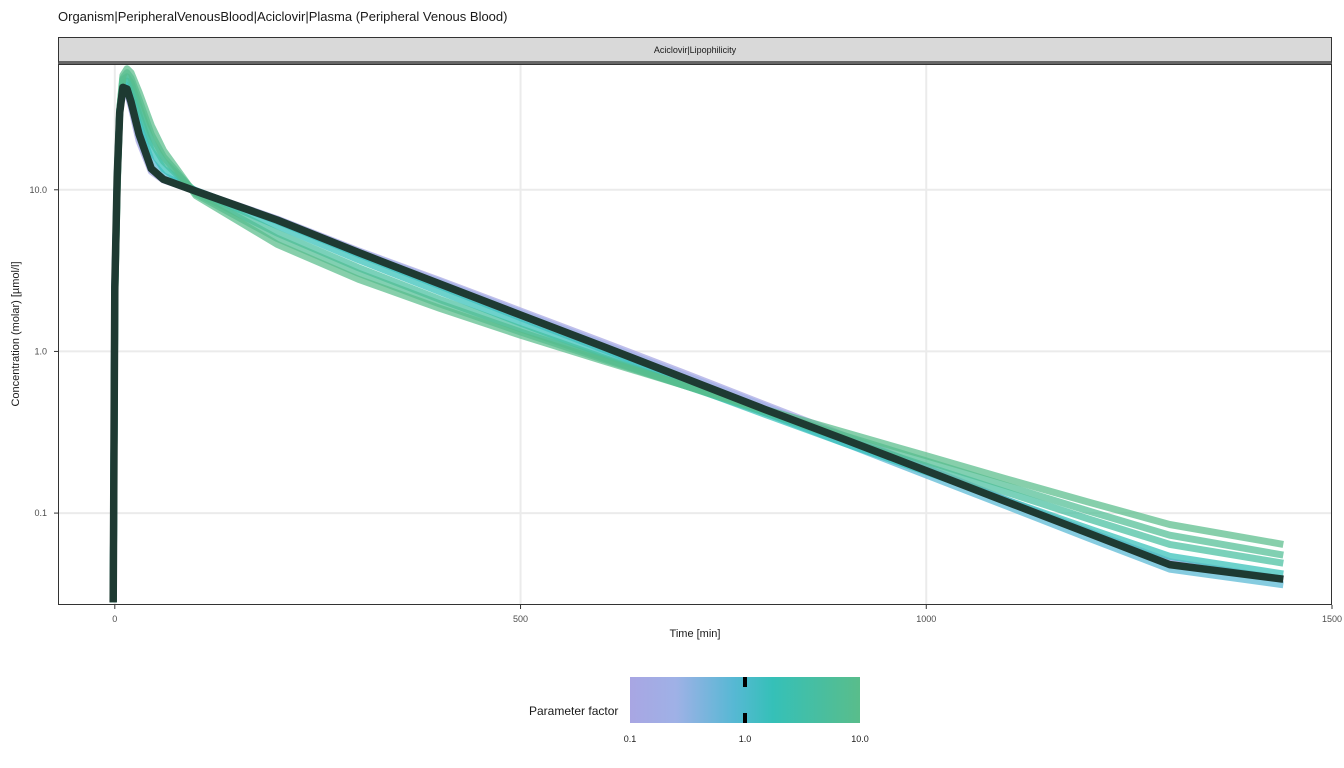  I want to click on y-tick-label: 10.0, so click(38, 190).